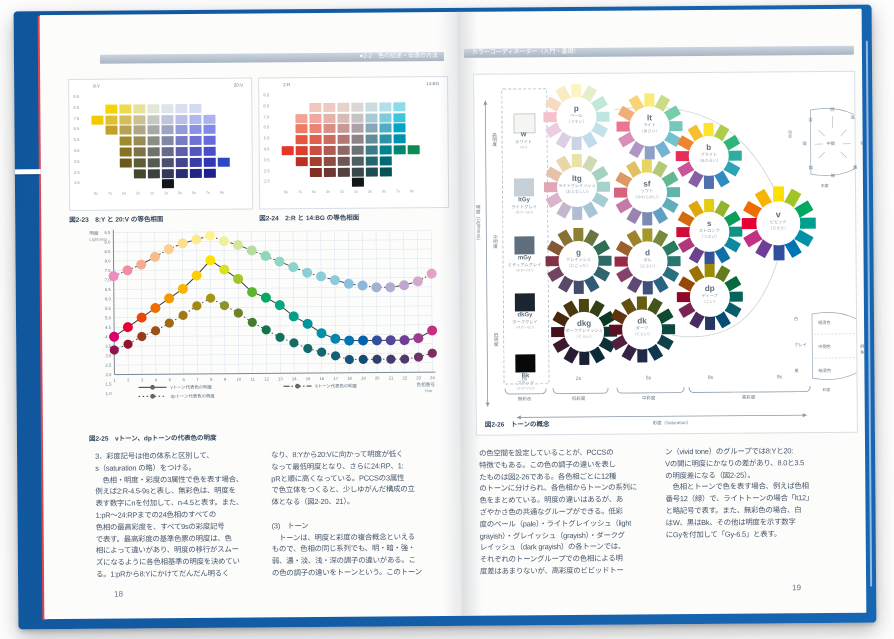 The width and height of the screenshot is (894, 639). What do you see at coordinates (800, 345) in the screenshot?
I see `inset-bottom-left-label: グレイ` at bounding box center [800, 345].